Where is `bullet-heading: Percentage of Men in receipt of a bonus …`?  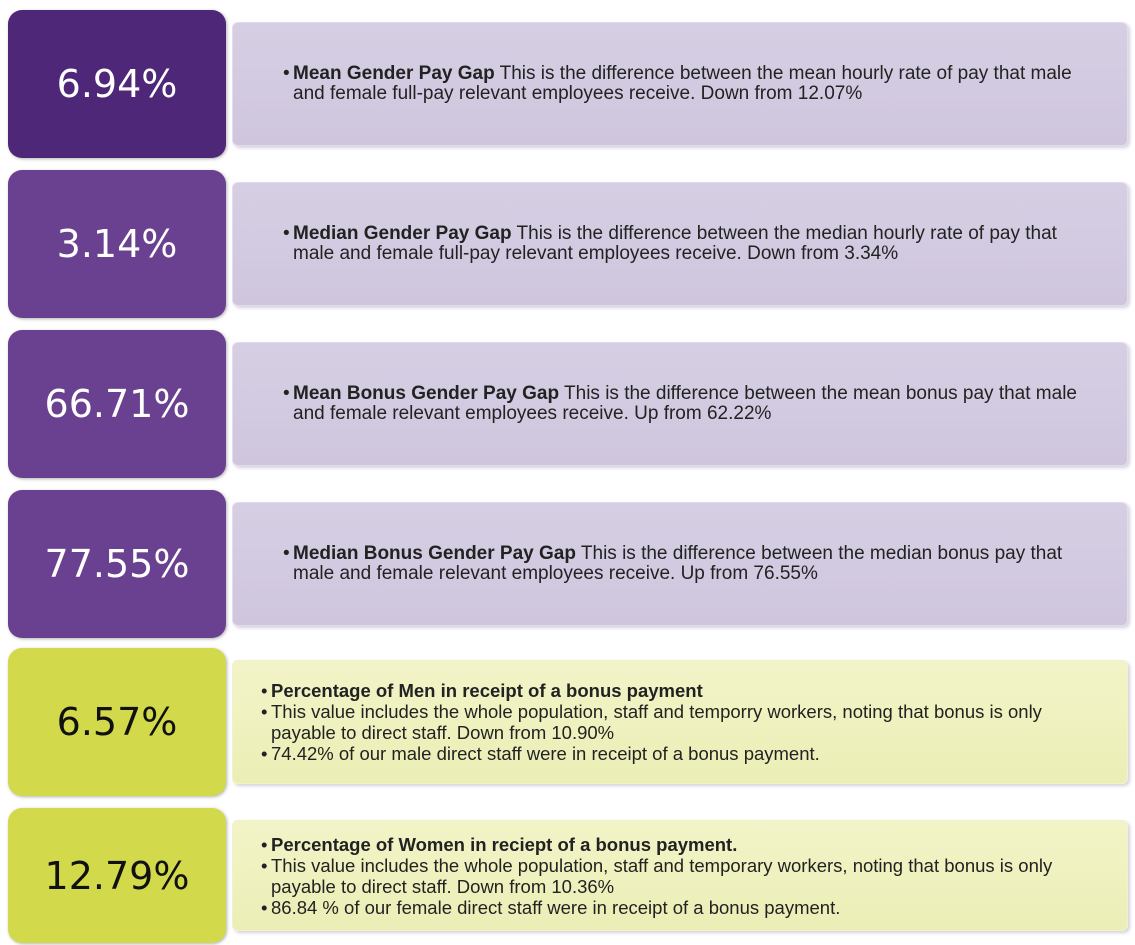 bullet-heading: Percentage of Men in receipt of a bonus … is located at coordinates (487, 690).